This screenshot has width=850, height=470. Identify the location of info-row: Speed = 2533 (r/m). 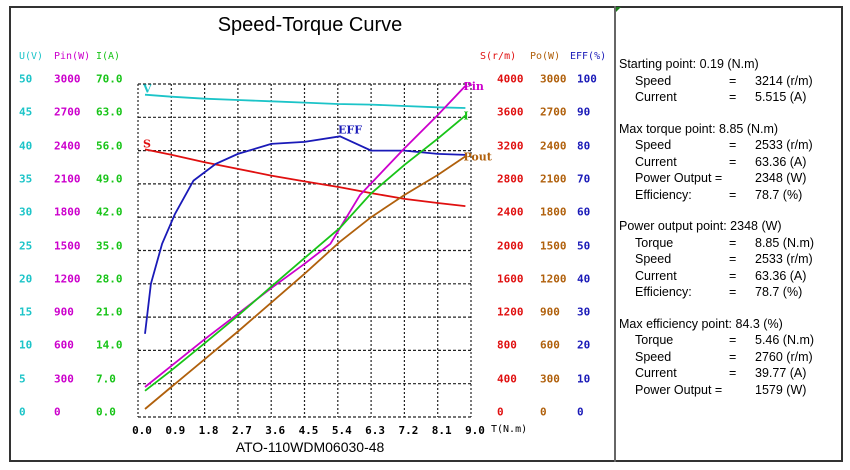
(729, 145).